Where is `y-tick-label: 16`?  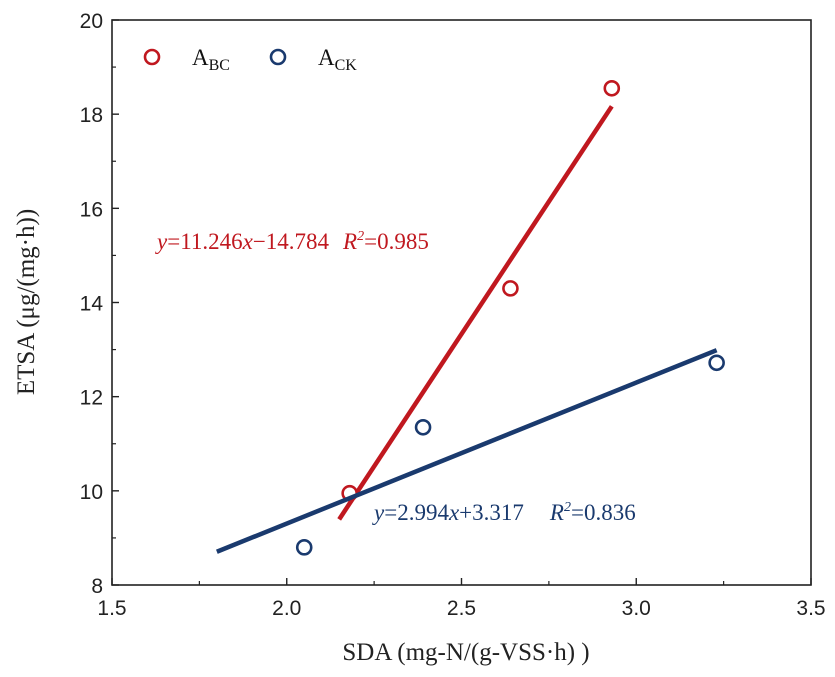 y-tick-label: 16 is located at coordinates (91, 209).